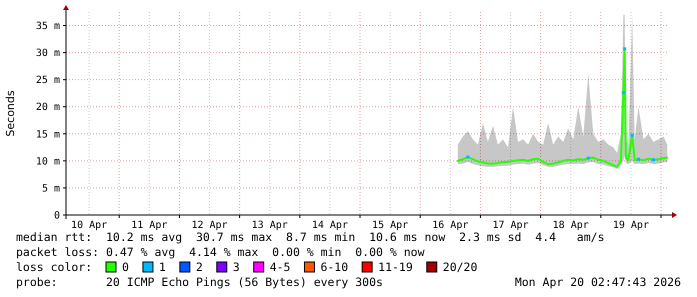  What do you see at coordinates (199, 282) in the screenshot?
I see `text: probe: 20 ICMP Echo Pings (56 Bytes) every 300s` at bounding box center [199, 282].